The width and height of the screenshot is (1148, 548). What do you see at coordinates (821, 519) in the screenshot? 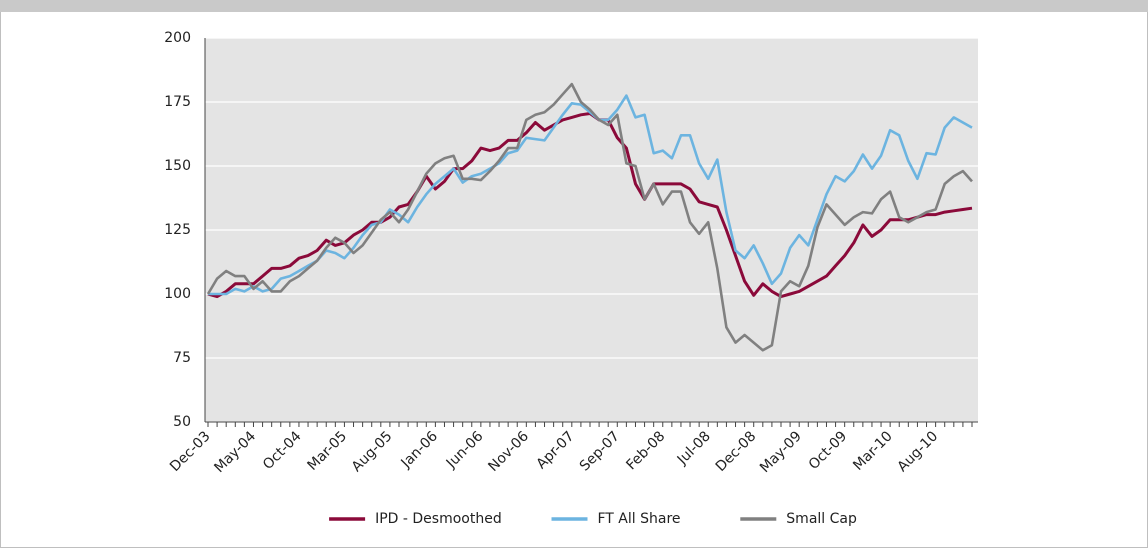
I see `legend-label: Small Cap` at bounding box center [821, 519].